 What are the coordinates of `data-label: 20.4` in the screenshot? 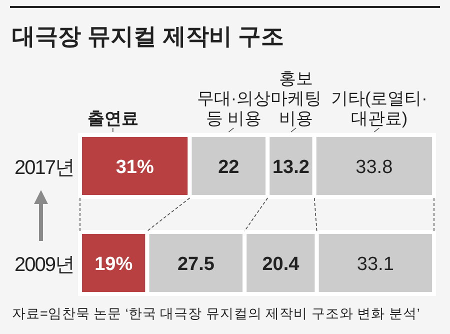 It's located at (281, 264).